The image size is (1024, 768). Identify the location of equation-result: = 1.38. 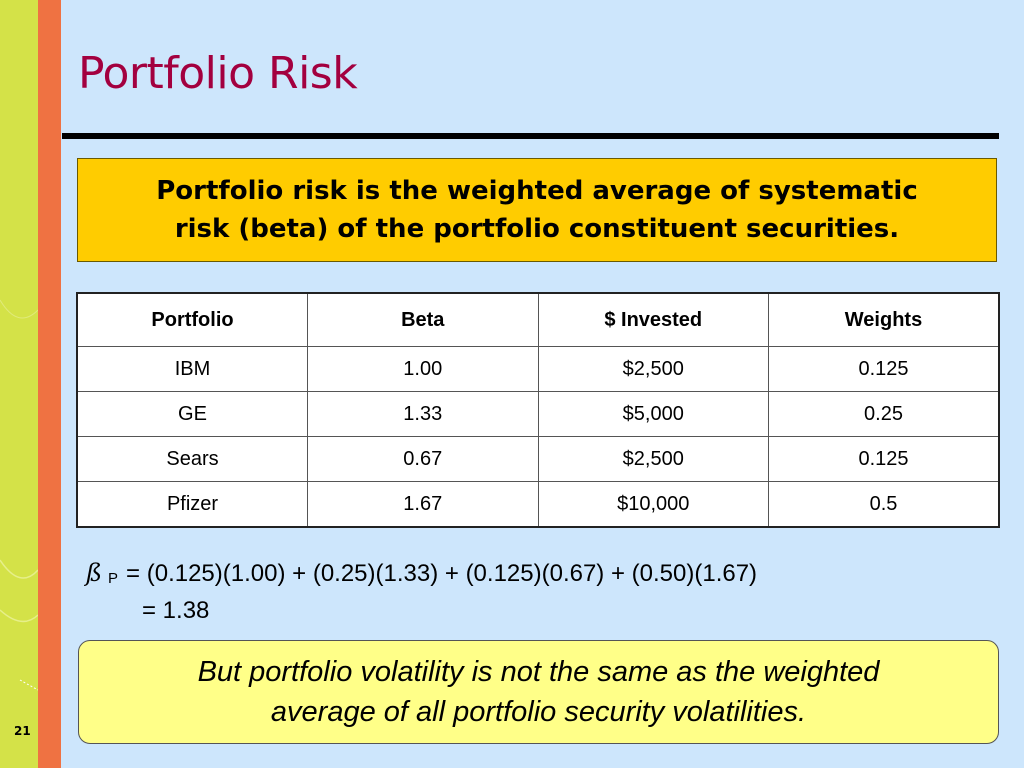
(176, 610).